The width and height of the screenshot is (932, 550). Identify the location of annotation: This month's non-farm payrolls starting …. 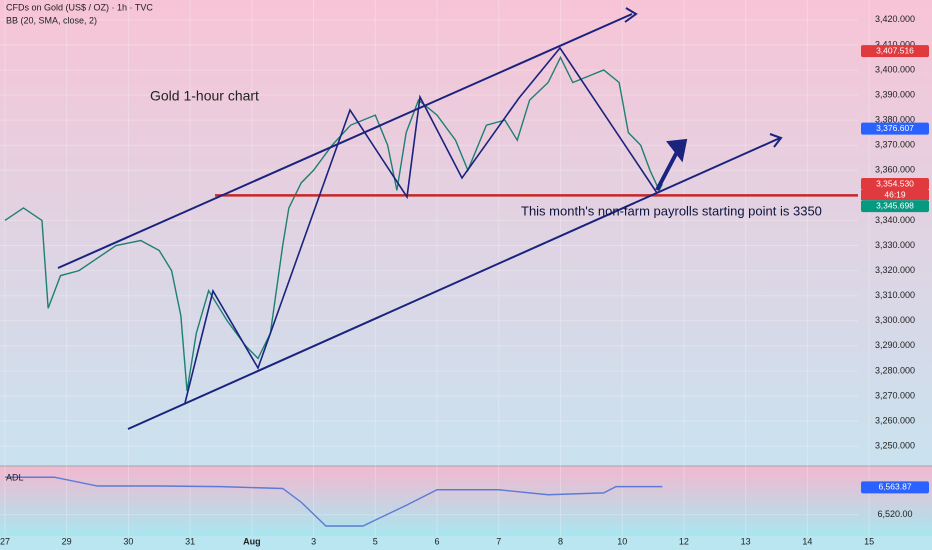
(671, 210).